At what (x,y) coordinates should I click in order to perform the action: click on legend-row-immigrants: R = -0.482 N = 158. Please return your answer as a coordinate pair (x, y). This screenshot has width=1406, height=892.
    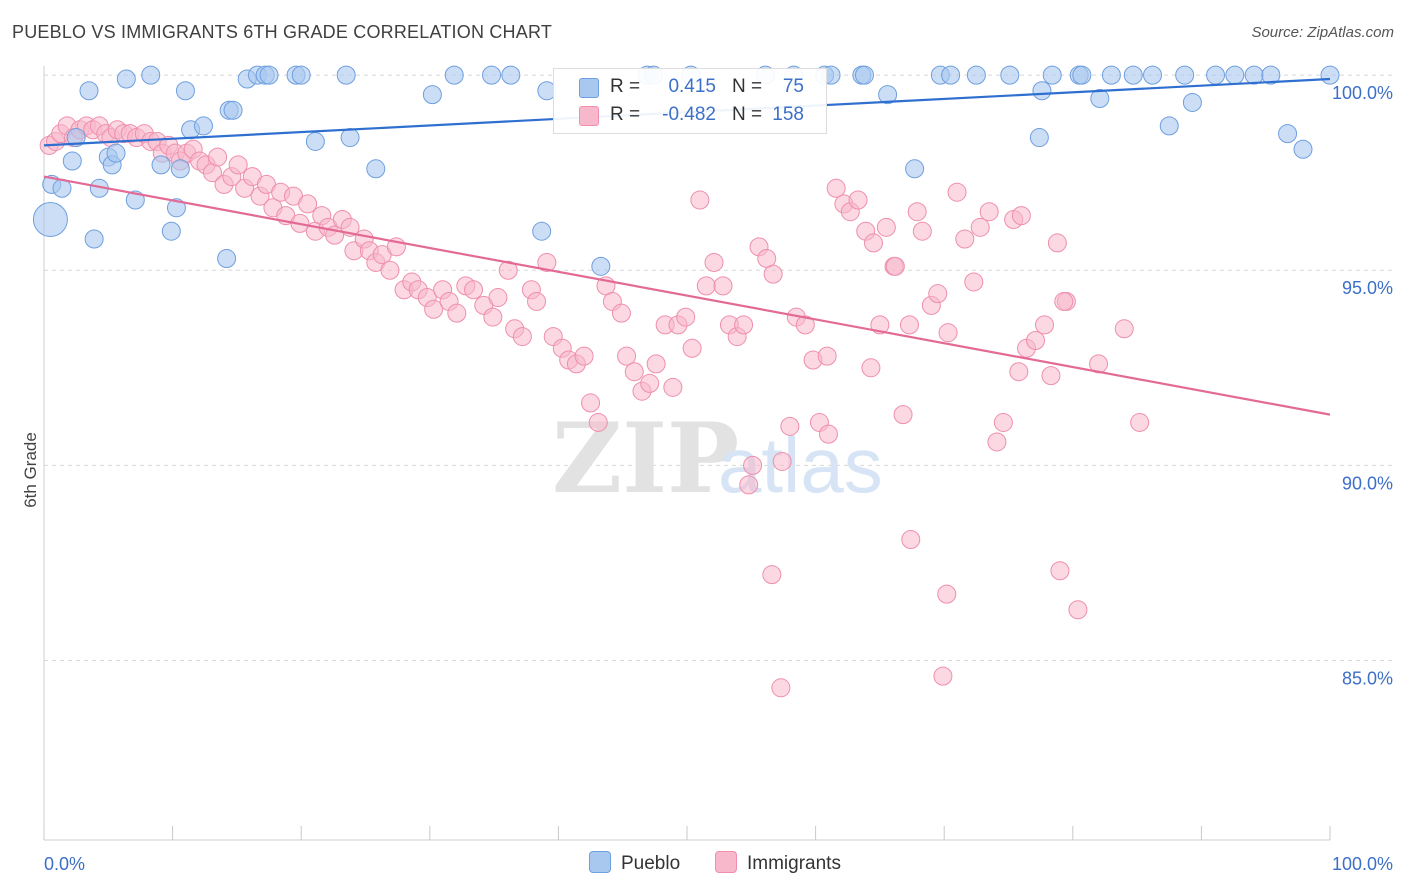
    Looking at the image, I should click on (690, 115).